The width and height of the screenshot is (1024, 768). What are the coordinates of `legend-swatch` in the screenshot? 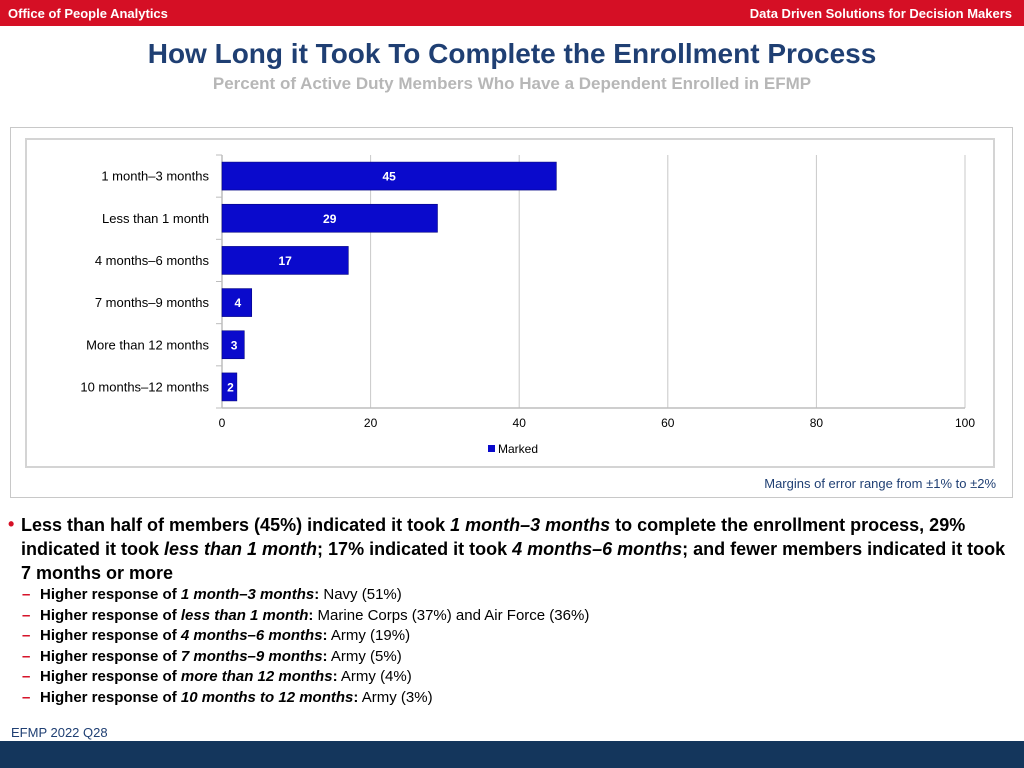 It's located at (491, 448).